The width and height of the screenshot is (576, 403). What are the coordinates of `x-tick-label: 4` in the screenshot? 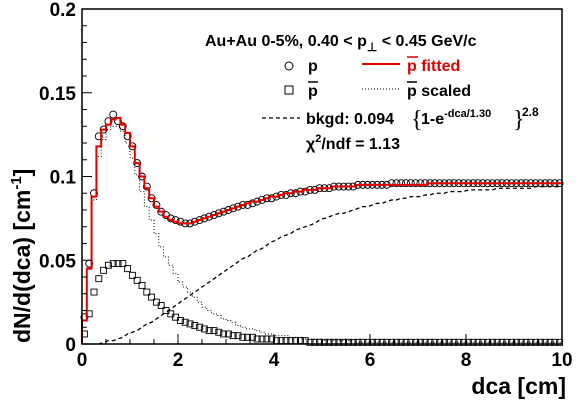 It's located at (274, 360).